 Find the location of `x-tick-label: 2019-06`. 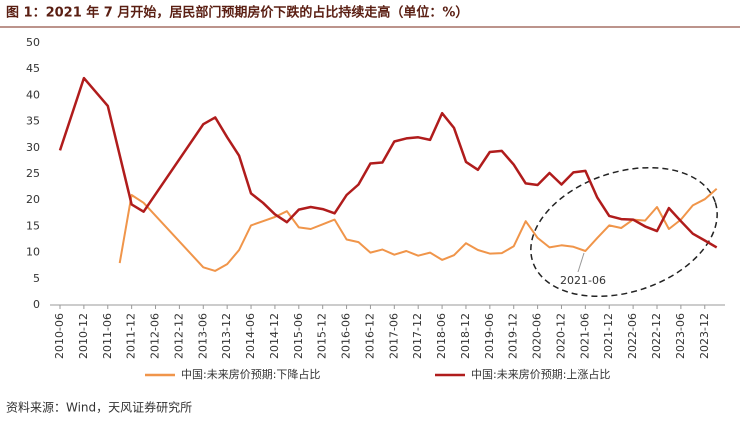

x-tick-label: 2019-06 is located at coordinates (489, 336).